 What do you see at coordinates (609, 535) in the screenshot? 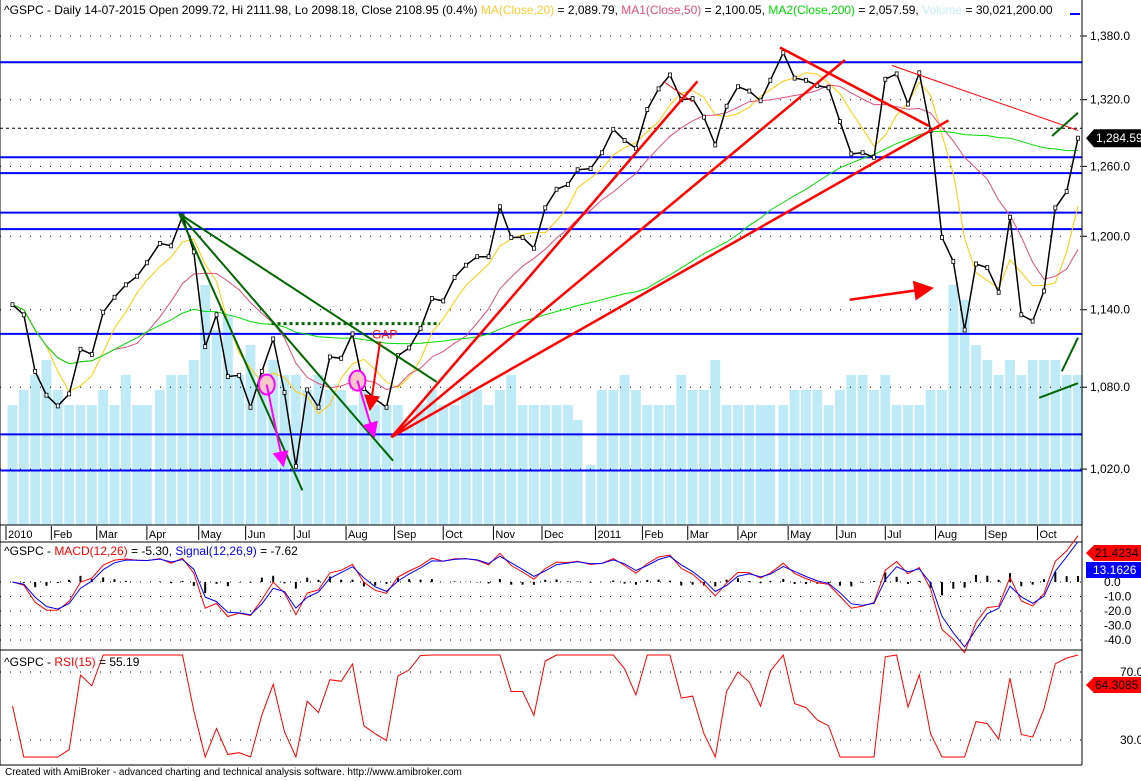
I see `x-tick-label: 2011` at bounding box center [609, 535].